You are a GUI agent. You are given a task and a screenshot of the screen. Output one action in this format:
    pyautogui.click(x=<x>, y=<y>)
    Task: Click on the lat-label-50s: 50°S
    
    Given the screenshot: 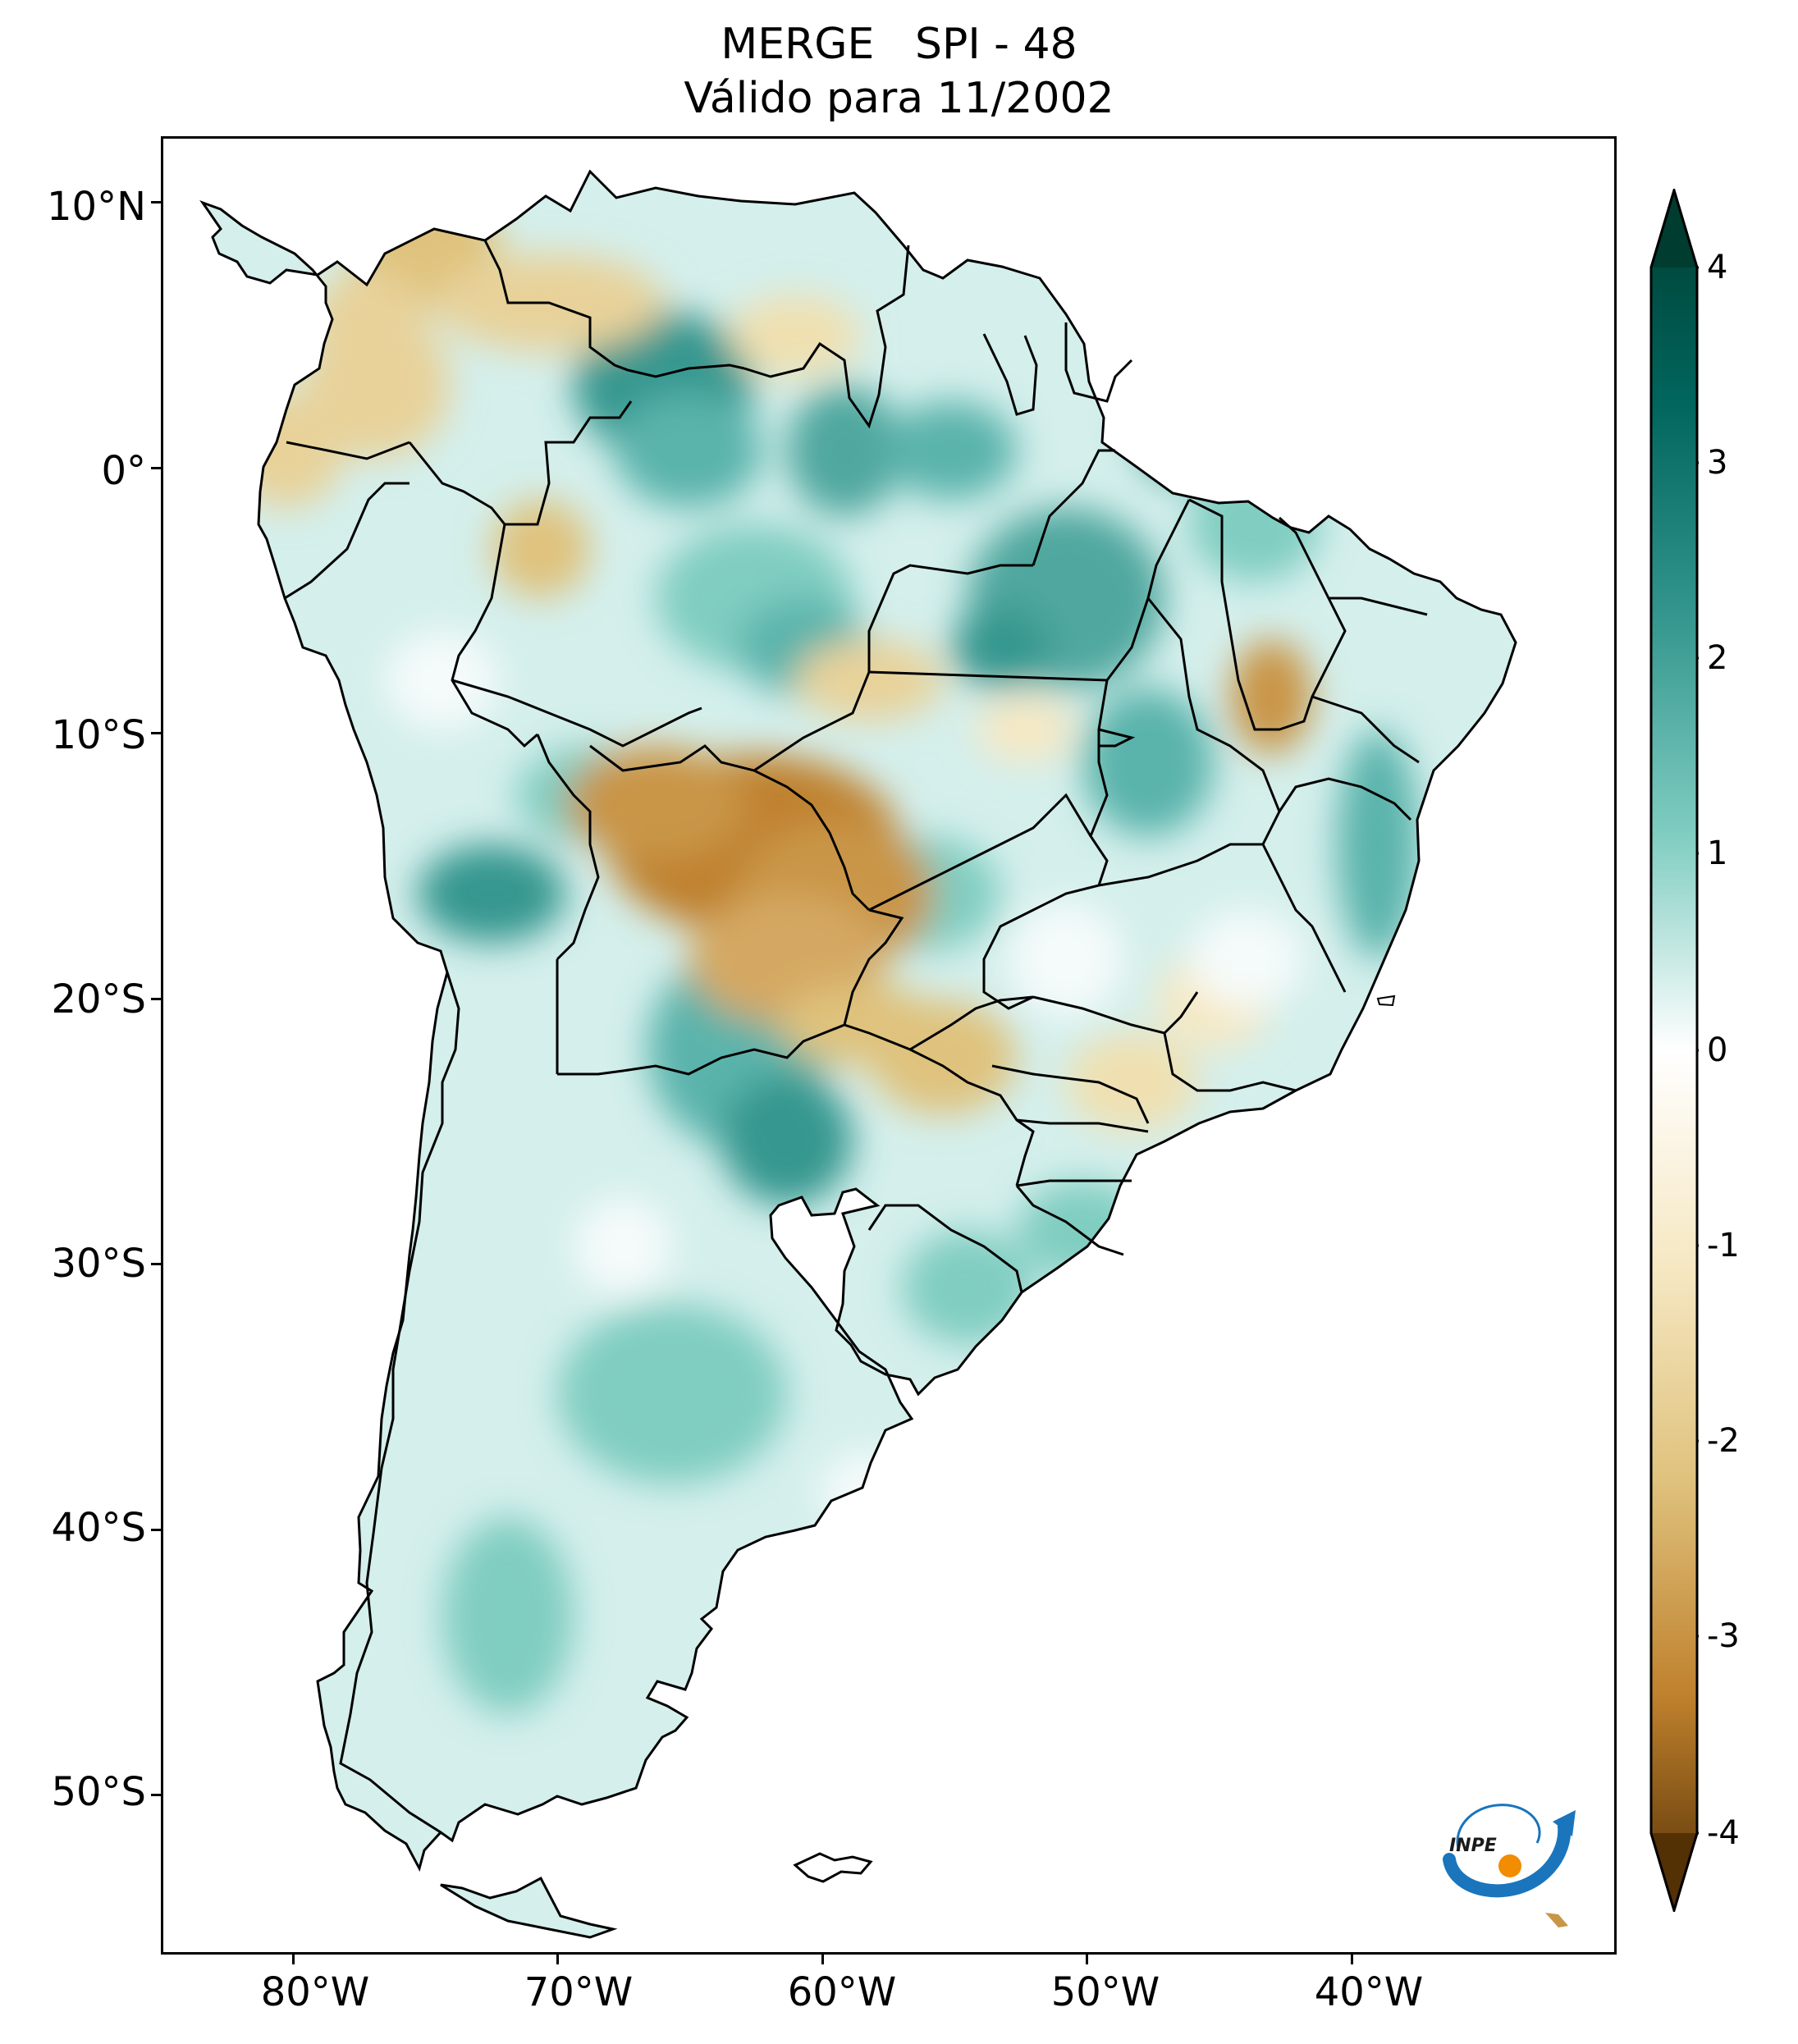 What is the action you would take?
    pyautogui.click(x=98, y=1792)
    